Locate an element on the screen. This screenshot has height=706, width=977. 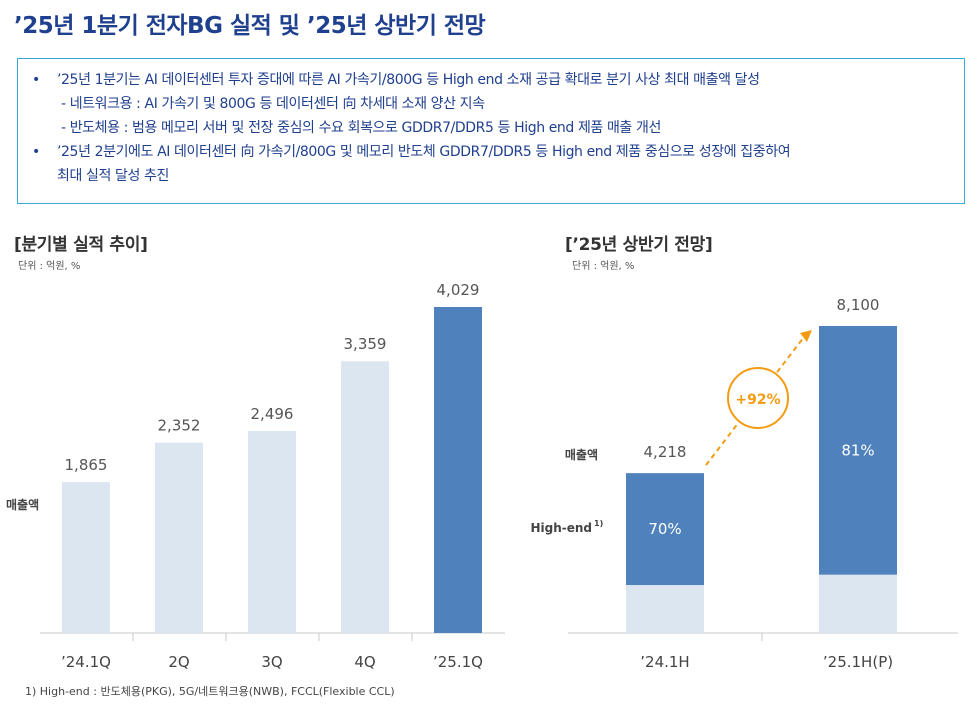
right-total-label-2: 8,100 is located at coordinates (858, 305).